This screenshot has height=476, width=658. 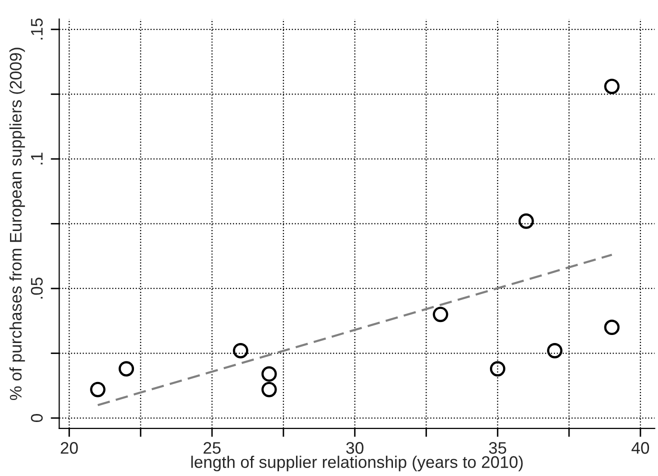 I want to click on y-axis-title: % of purchases from European suppliers (2009), so click(x=17, y=224).